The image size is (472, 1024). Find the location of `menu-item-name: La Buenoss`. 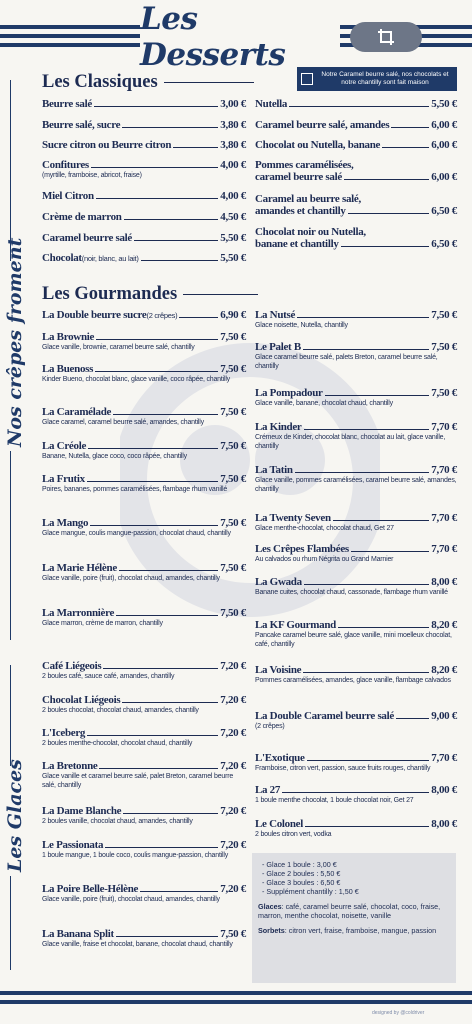

menu-item-name: La Buenoss is located at coordinates (68, 369).